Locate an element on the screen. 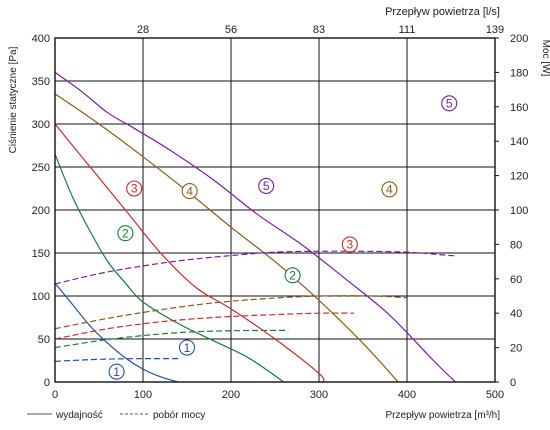  top-tick-label: 139 is located at coordinates (495, 30).